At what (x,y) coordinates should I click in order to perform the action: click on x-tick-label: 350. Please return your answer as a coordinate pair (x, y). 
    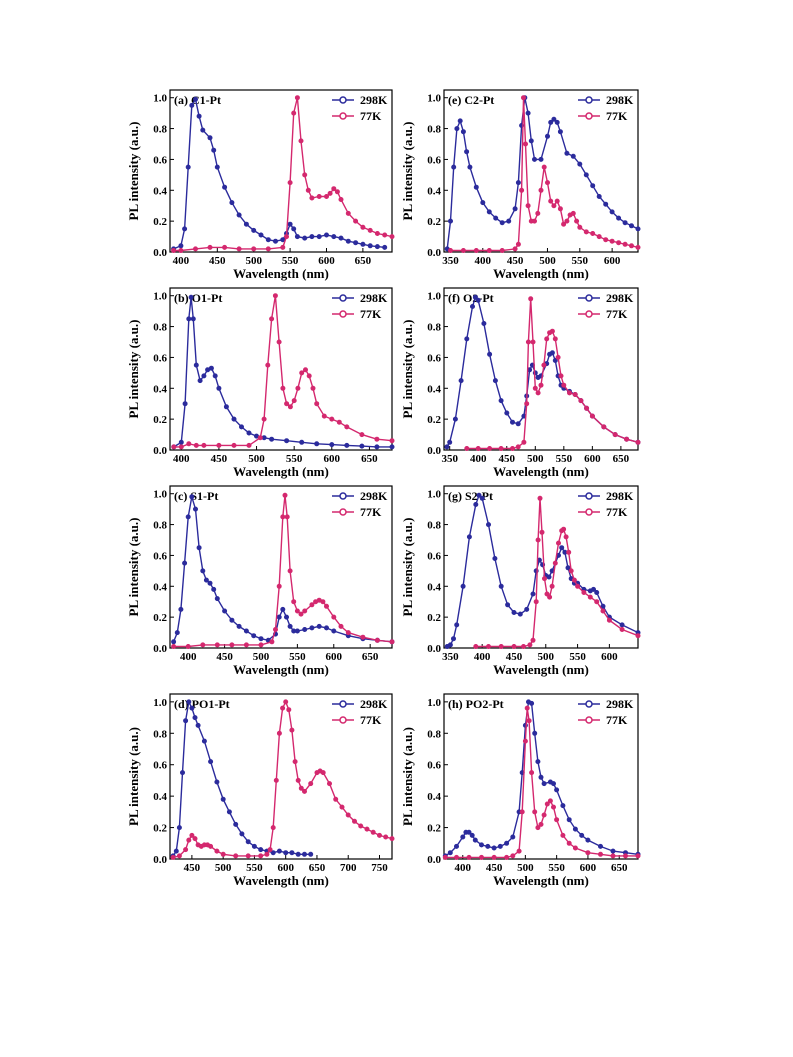
    Looking at the image, I should click on (450, 657).